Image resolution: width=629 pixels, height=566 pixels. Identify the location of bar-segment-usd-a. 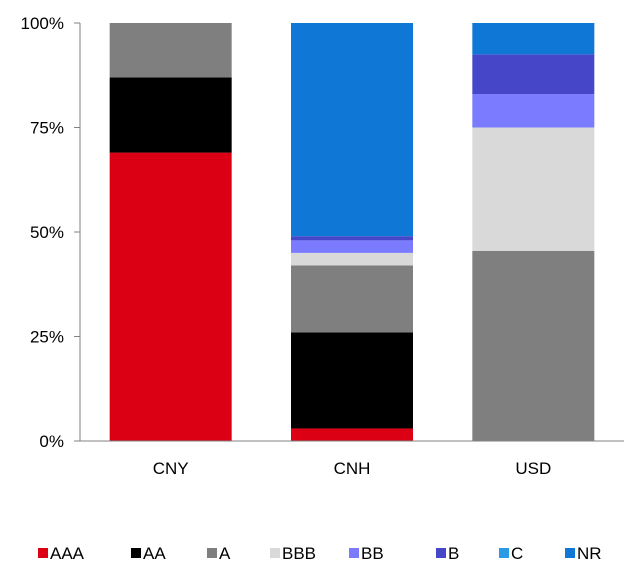
(533, 345).